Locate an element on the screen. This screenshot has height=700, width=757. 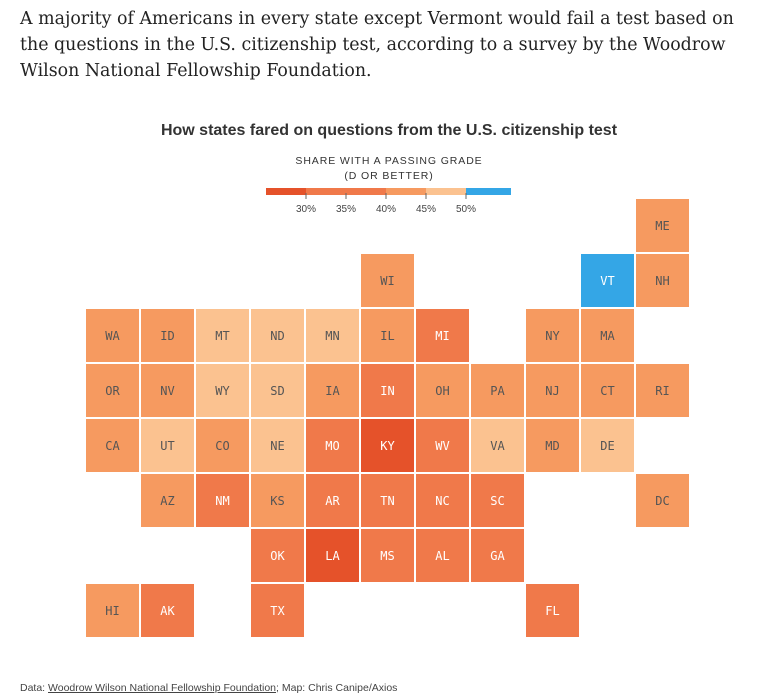
state-tile-de: DE is located at coordinates (607, 445).